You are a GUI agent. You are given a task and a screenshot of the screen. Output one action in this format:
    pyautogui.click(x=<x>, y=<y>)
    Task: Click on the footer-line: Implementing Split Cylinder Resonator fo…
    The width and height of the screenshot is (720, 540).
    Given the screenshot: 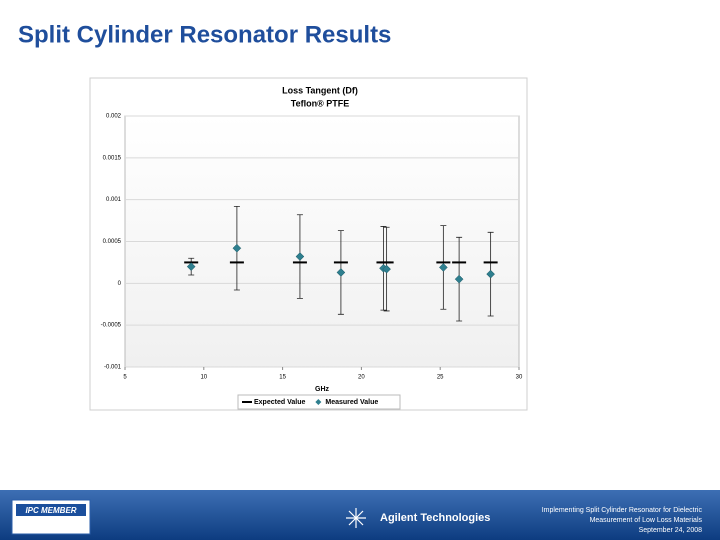 What is the action you would take?
    pyautogui.click(x=622, y=510)
    